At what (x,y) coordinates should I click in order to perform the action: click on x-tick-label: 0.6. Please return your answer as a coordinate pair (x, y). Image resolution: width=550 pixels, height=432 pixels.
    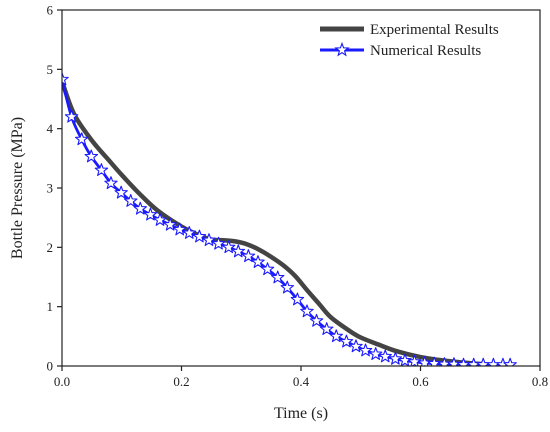
    Looking at the image, I should click on (420, 381).